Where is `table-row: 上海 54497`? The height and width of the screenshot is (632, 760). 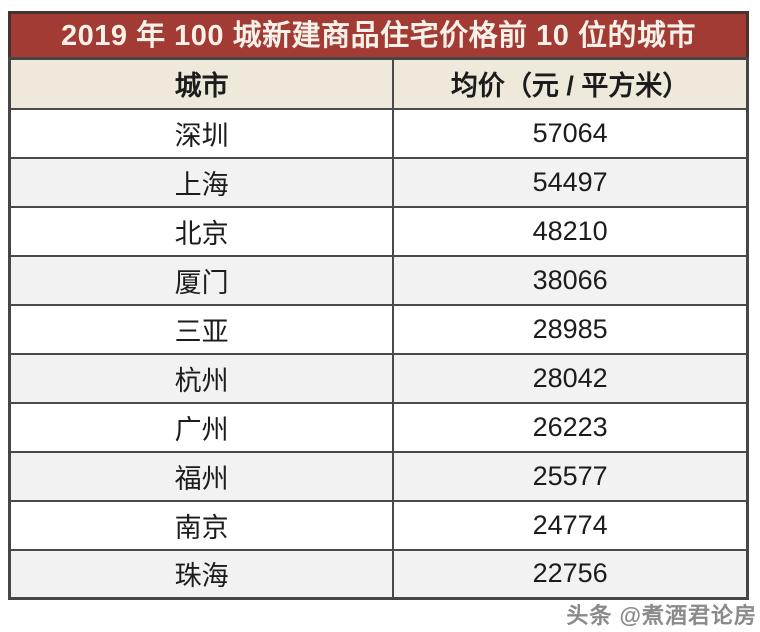 table-row: 上海 54497 is located at coordinates (378, 182).